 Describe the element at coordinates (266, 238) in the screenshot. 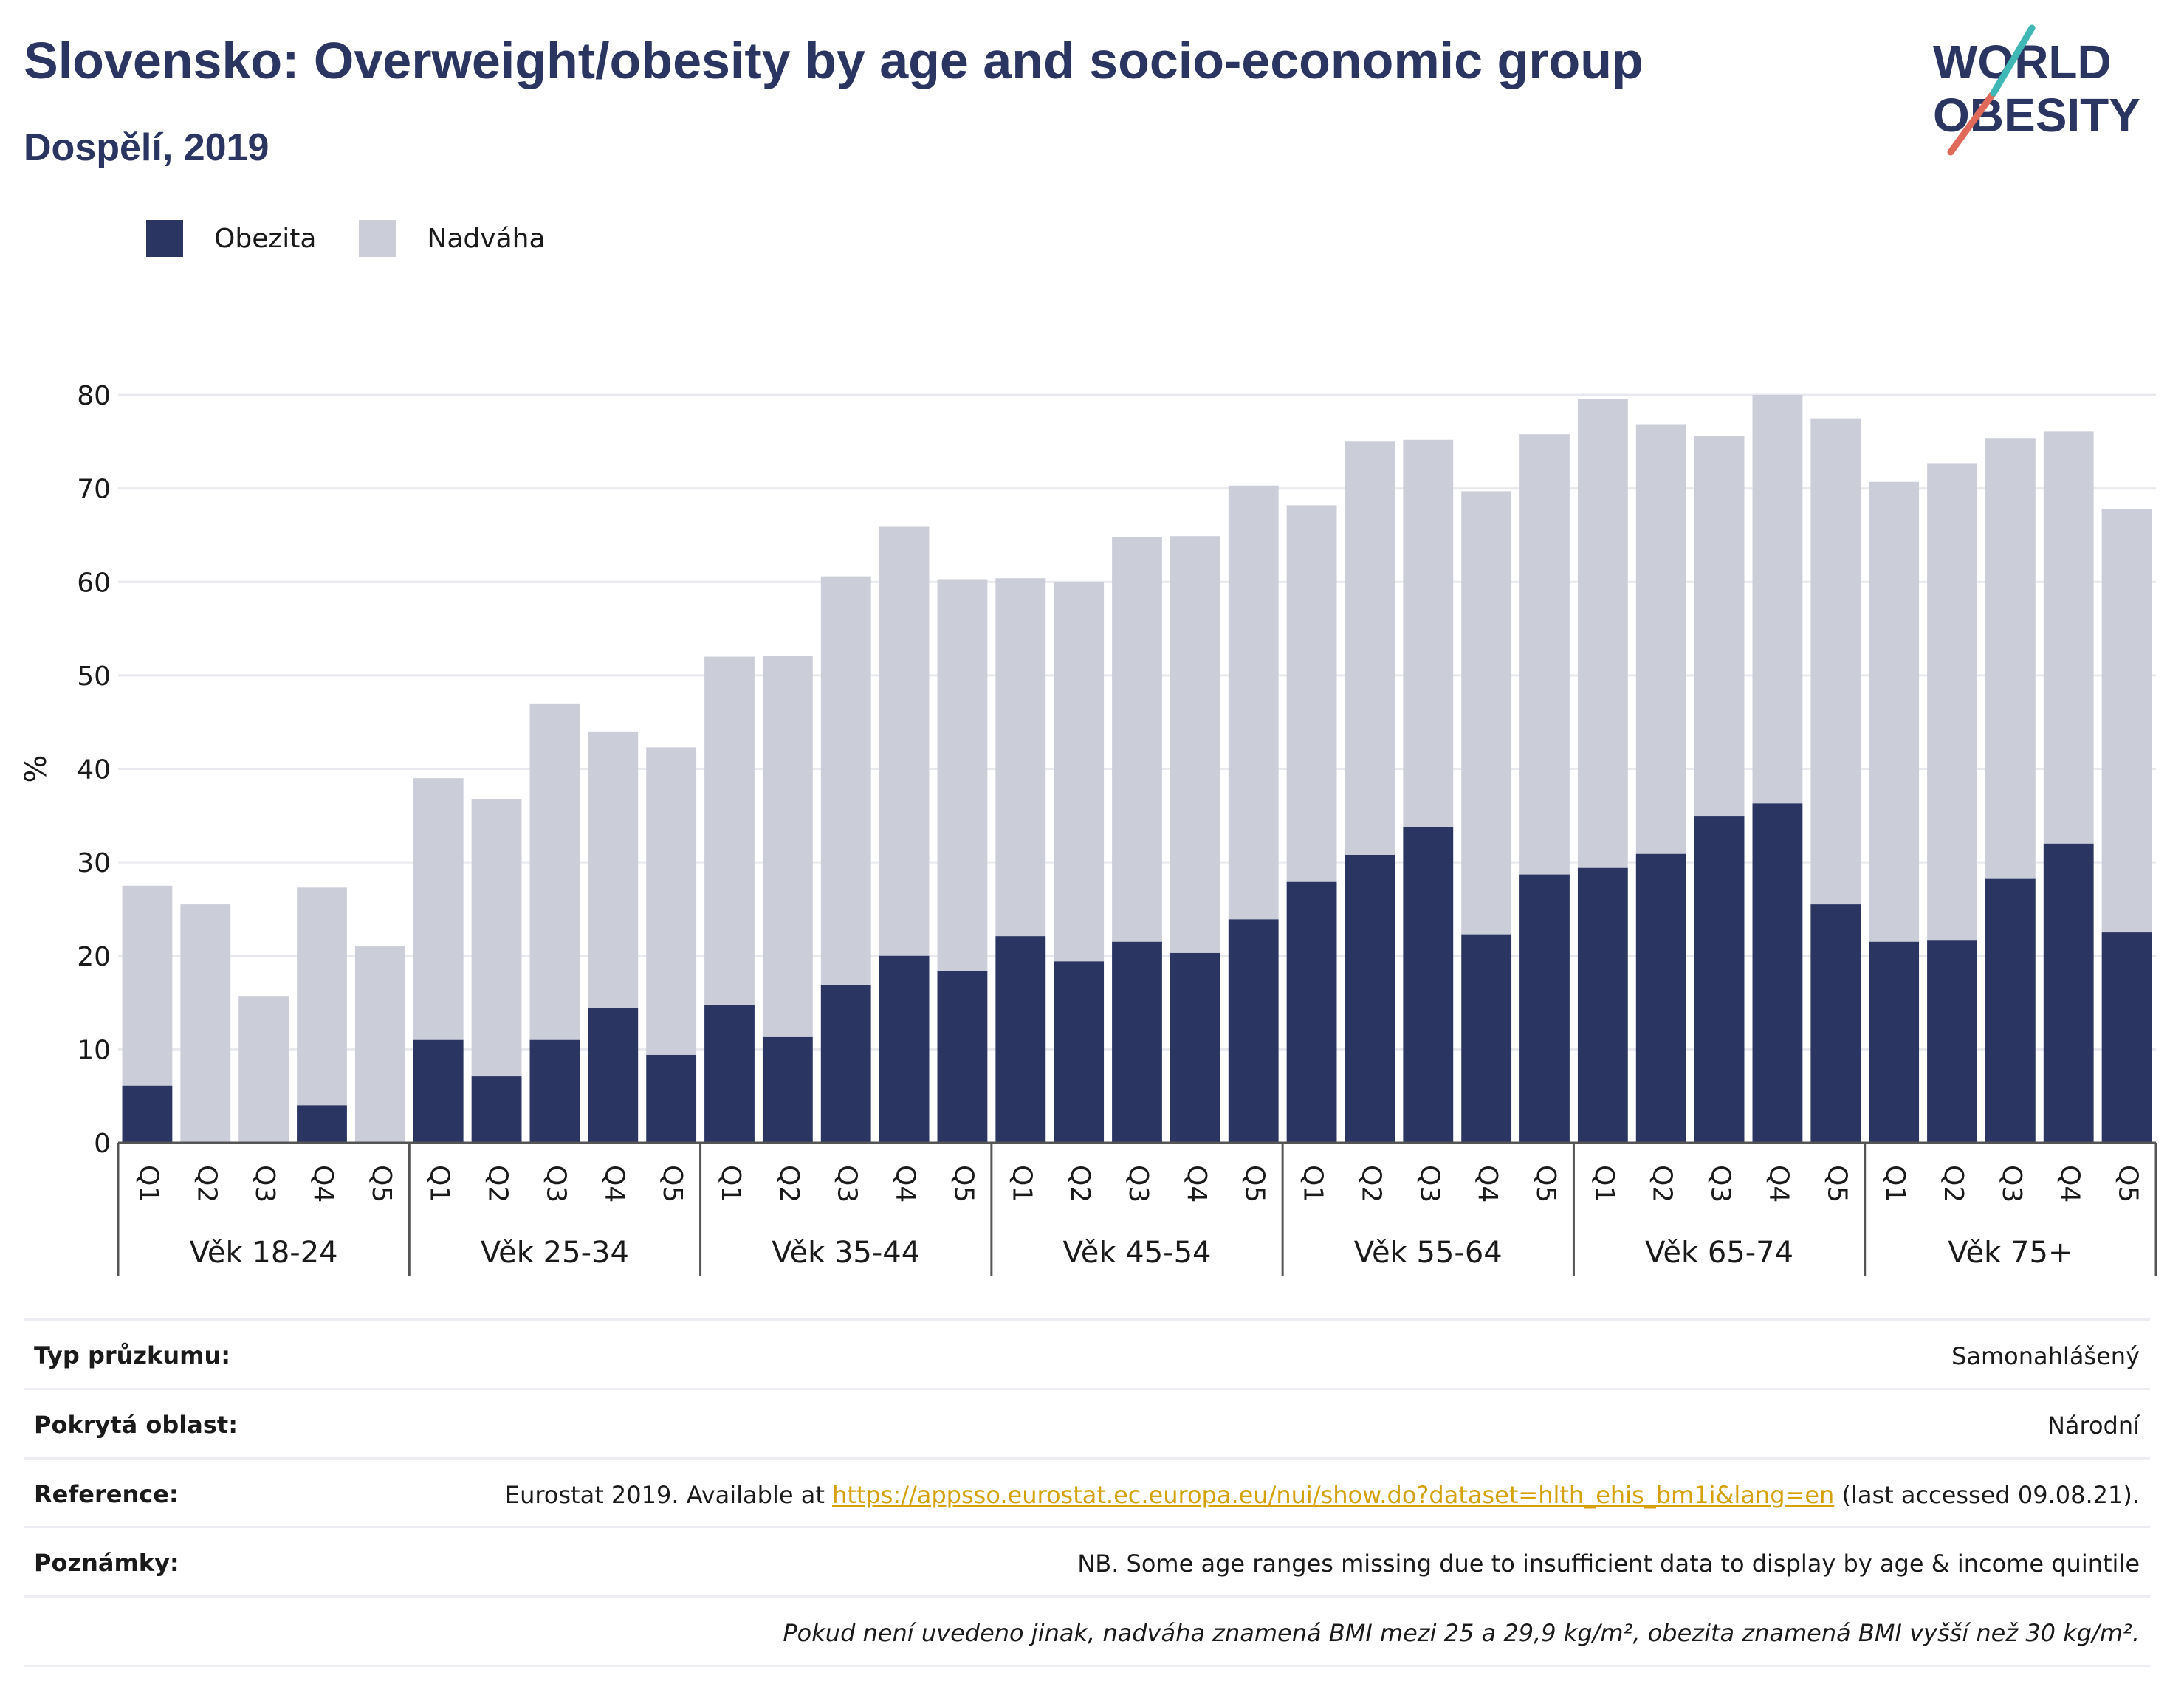

I see `legend-label-obezita: Obezita` at that location.